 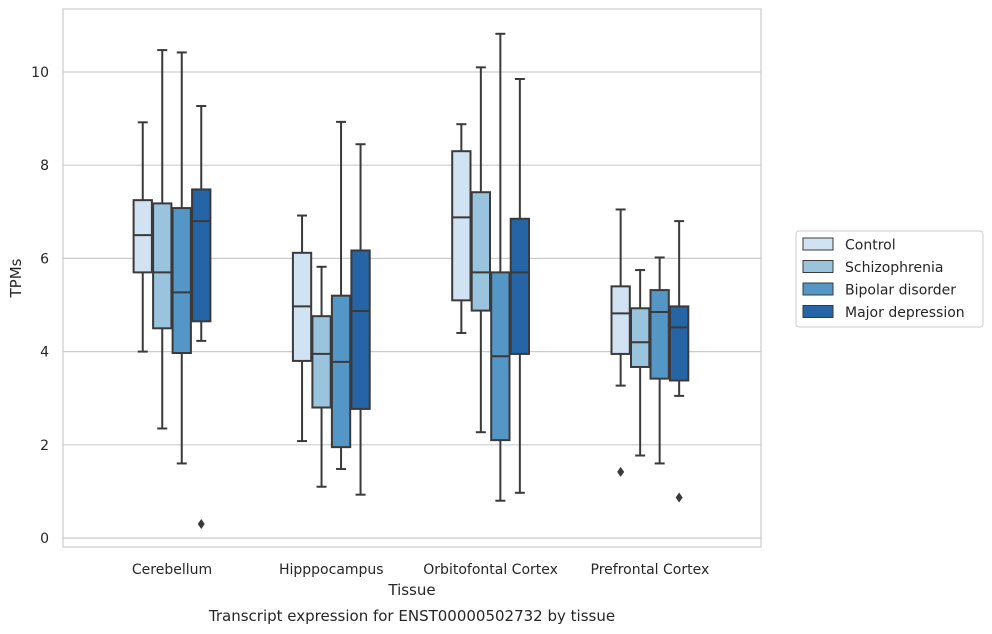 I want to click on legend-label: Bipolar disorder, so click(x=900, y=291).